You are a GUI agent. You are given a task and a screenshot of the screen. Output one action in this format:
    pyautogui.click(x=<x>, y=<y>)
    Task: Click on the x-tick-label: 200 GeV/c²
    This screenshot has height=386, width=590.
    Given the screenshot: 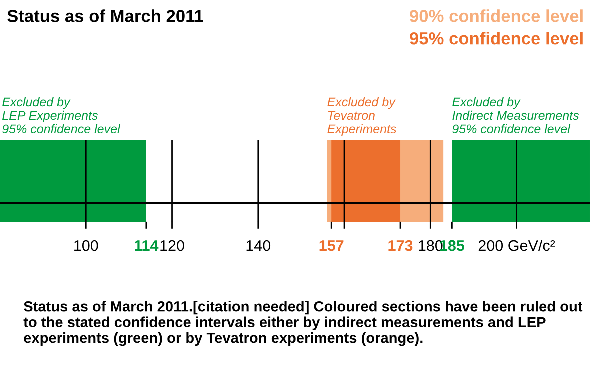 What is the action you would take?
    pyautogui.click(x=517, y=246)
    